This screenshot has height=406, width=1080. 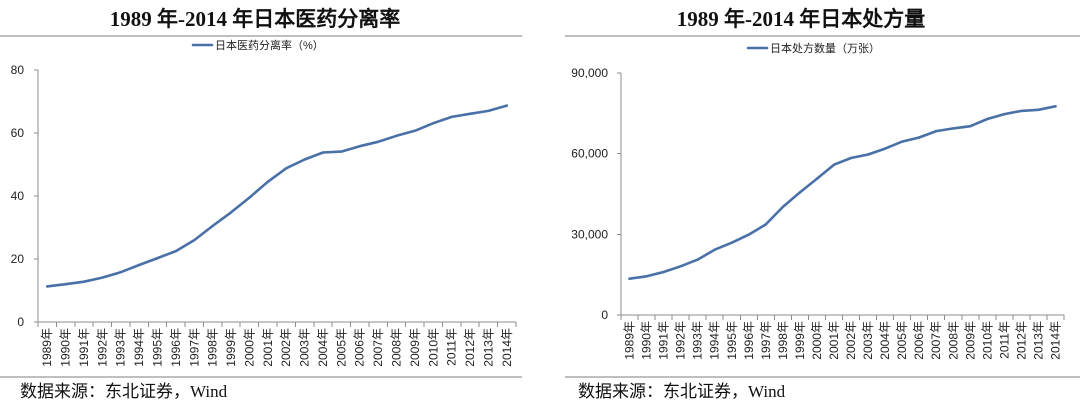 What do you see at coordinates (953, 340) in the screenshot?
I see `x-tick-label: 2008年` at bounding box center [953, 340].